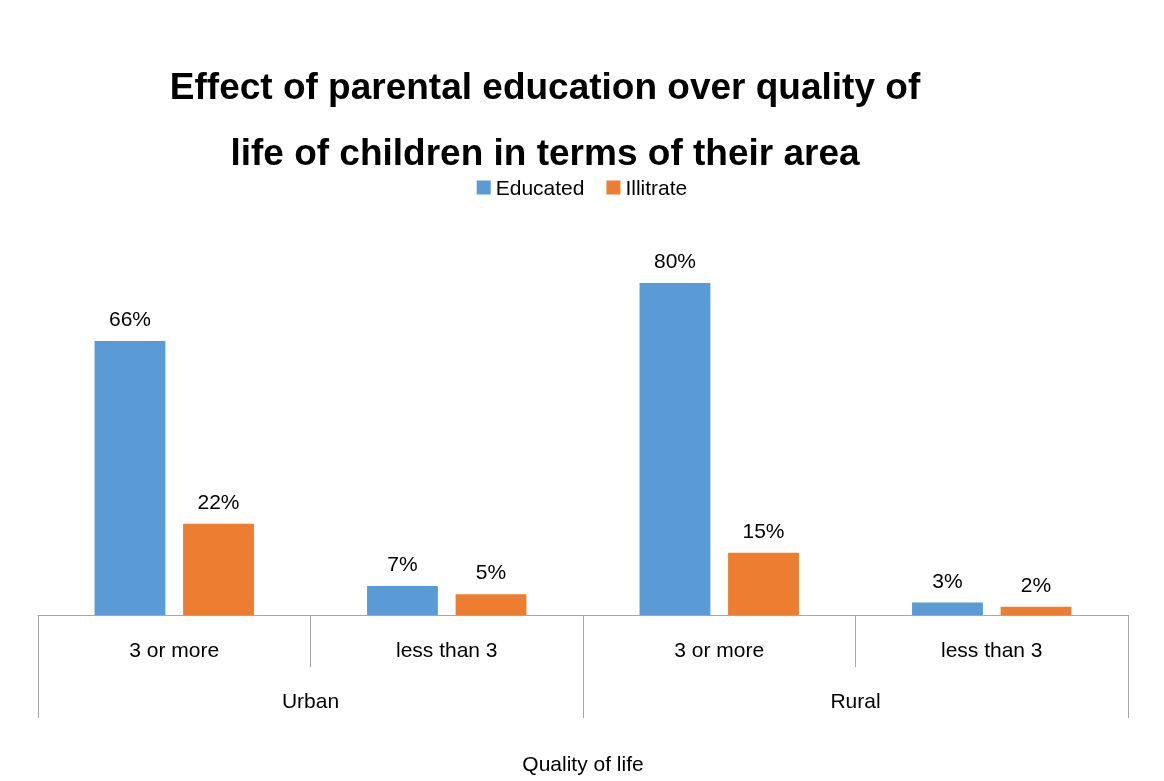 The image size is (1164, 781). Describe the element at coordinates (763, 530) in the screenshot. I see `data-label: 15%` at that location.